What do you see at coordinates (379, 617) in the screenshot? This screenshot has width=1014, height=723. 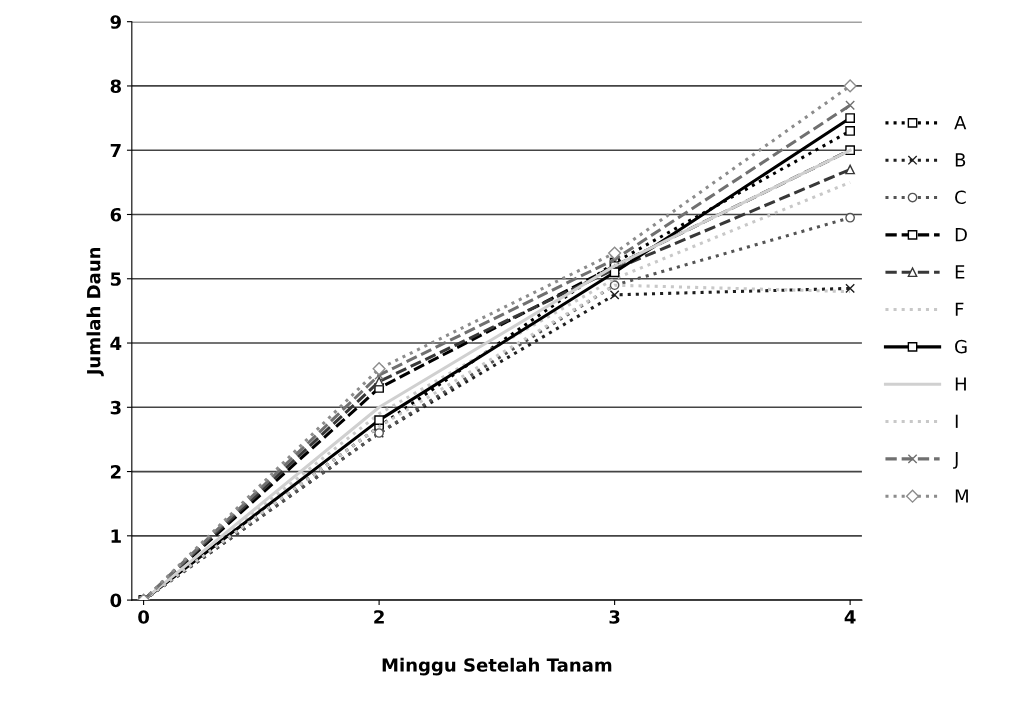 I see `x-tick-label: 2` at bounding box center [379, 617].